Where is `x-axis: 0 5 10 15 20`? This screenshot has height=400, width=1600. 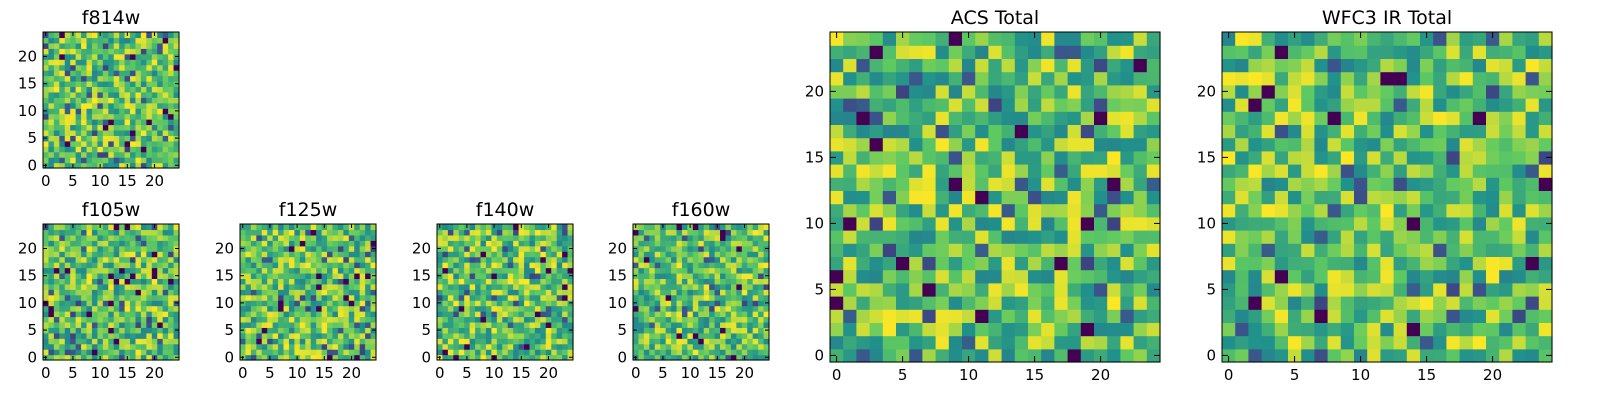
x-axis: 0 5 10 15 20 is located at coordinates (102, 303).